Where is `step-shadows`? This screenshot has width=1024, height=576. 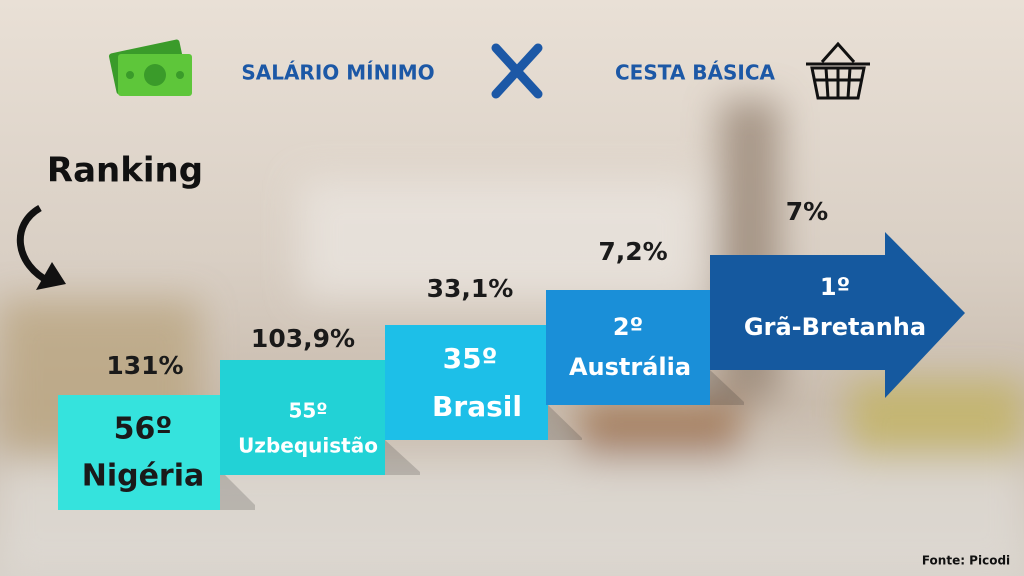 step-shadows is located at coordinates (482, 440).